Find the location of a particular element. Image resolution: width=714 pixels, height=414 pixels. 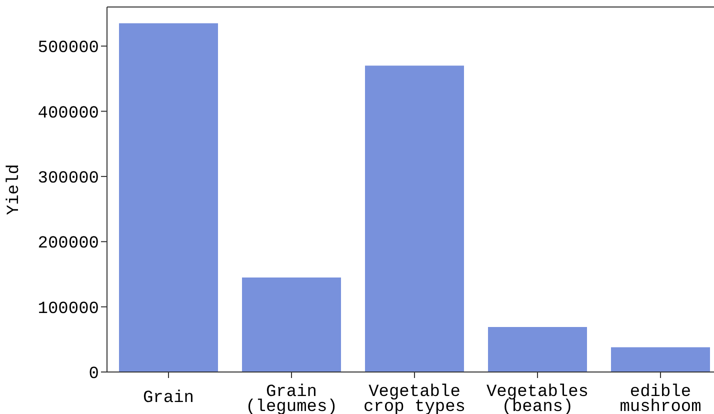

x-tick-label: Grain is located at coordinates (168, 398).